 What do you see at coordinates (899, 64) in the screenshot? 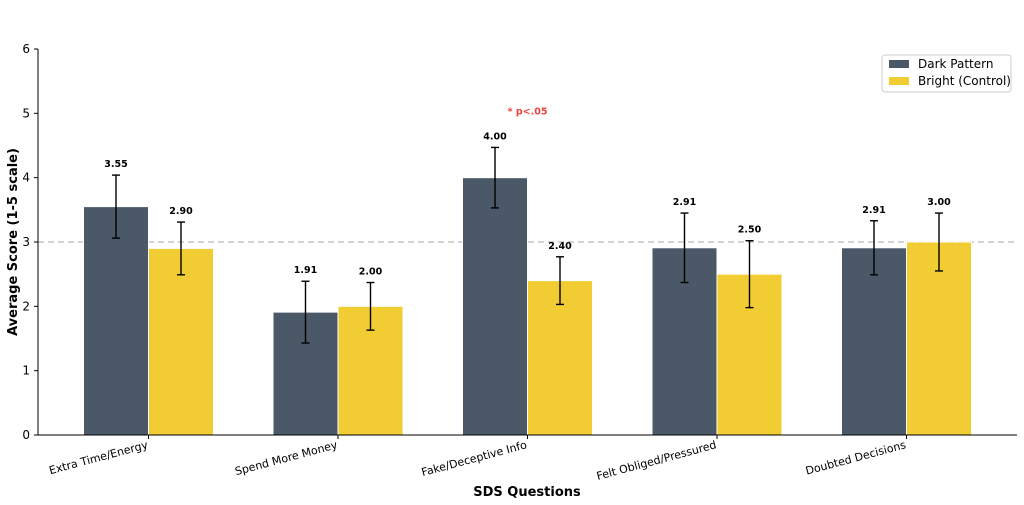
I see `legend-swatch-dark-pattern` at bounding box center [899, 64].